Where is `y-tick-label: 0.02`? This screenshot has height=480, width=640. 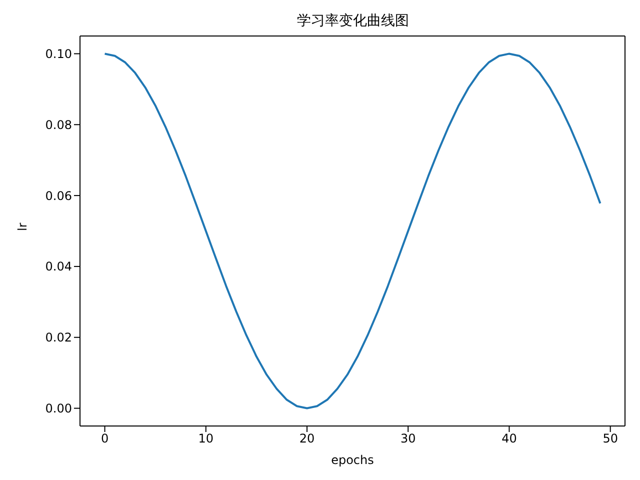
y-tick-label: 0.02 is located at coordinates (58, 337).